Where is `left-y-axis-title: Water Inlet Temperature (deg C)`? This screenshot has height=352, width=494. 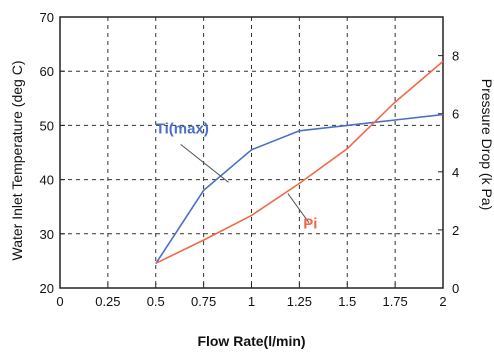
left-y-axis-title: Water Inlet Temperature (deg C) is located at coordinates (17, 161).